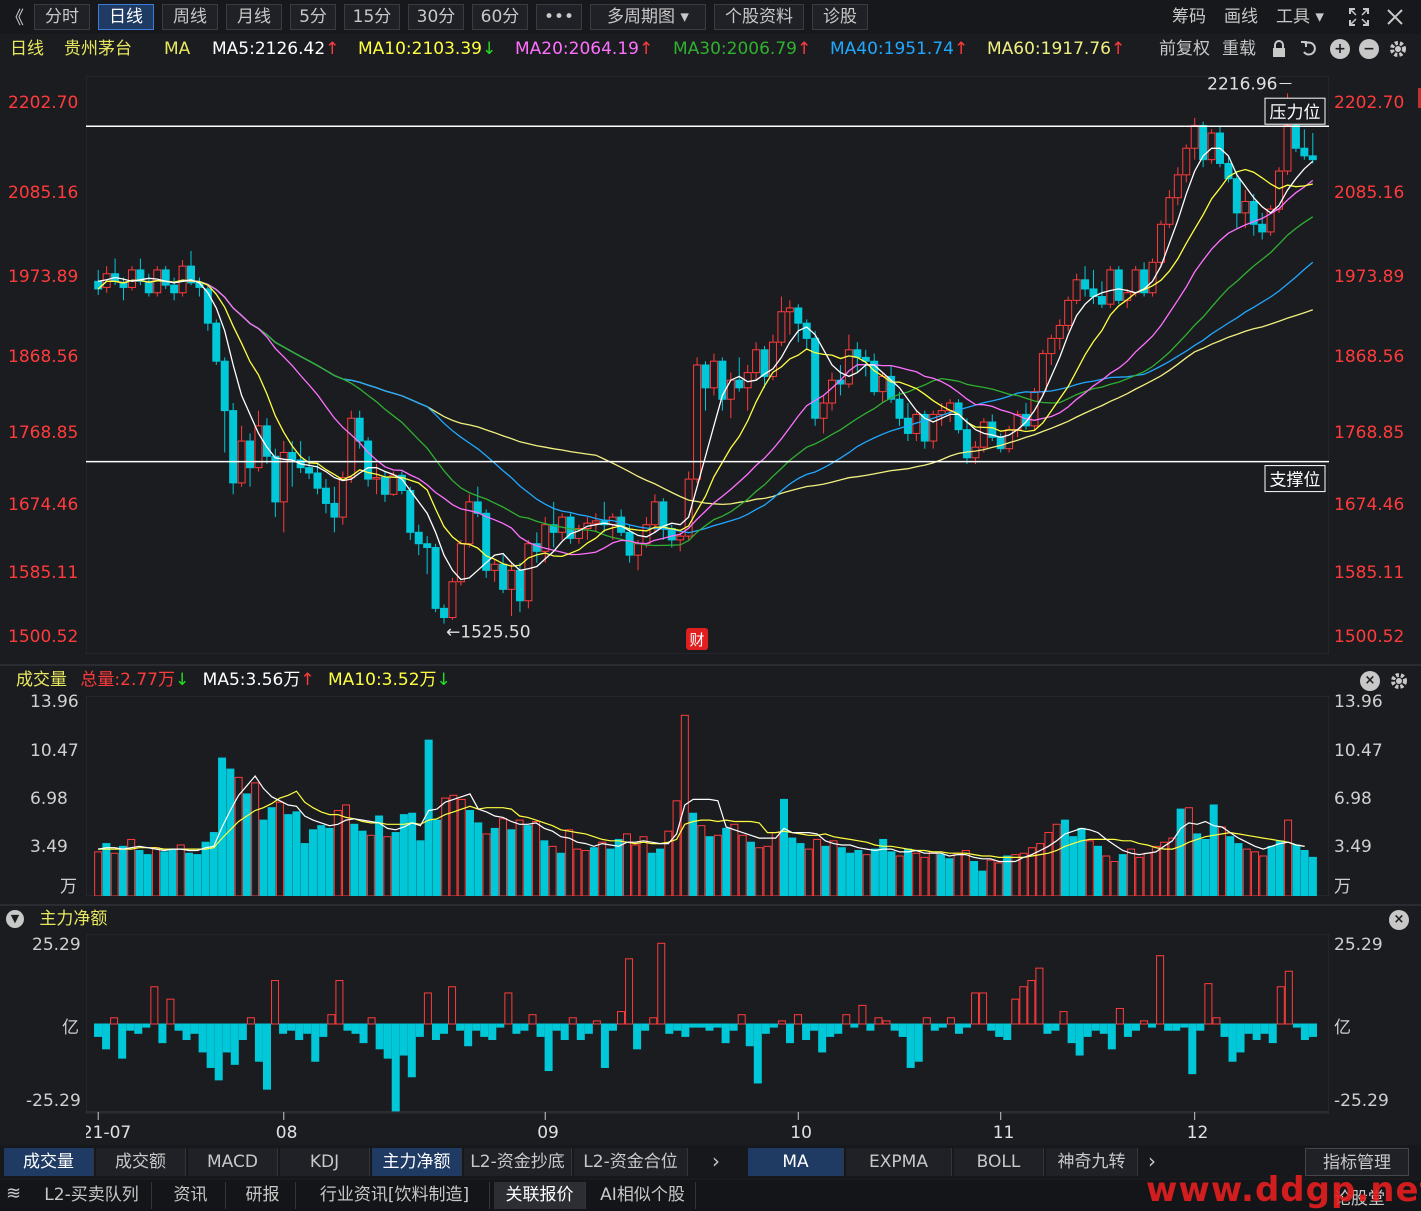 Image resolution: width=1421 pixels, height=1211 pixels. I want to click on footer-tab: 行业资讯[饮料制造], so click(395, 1195).